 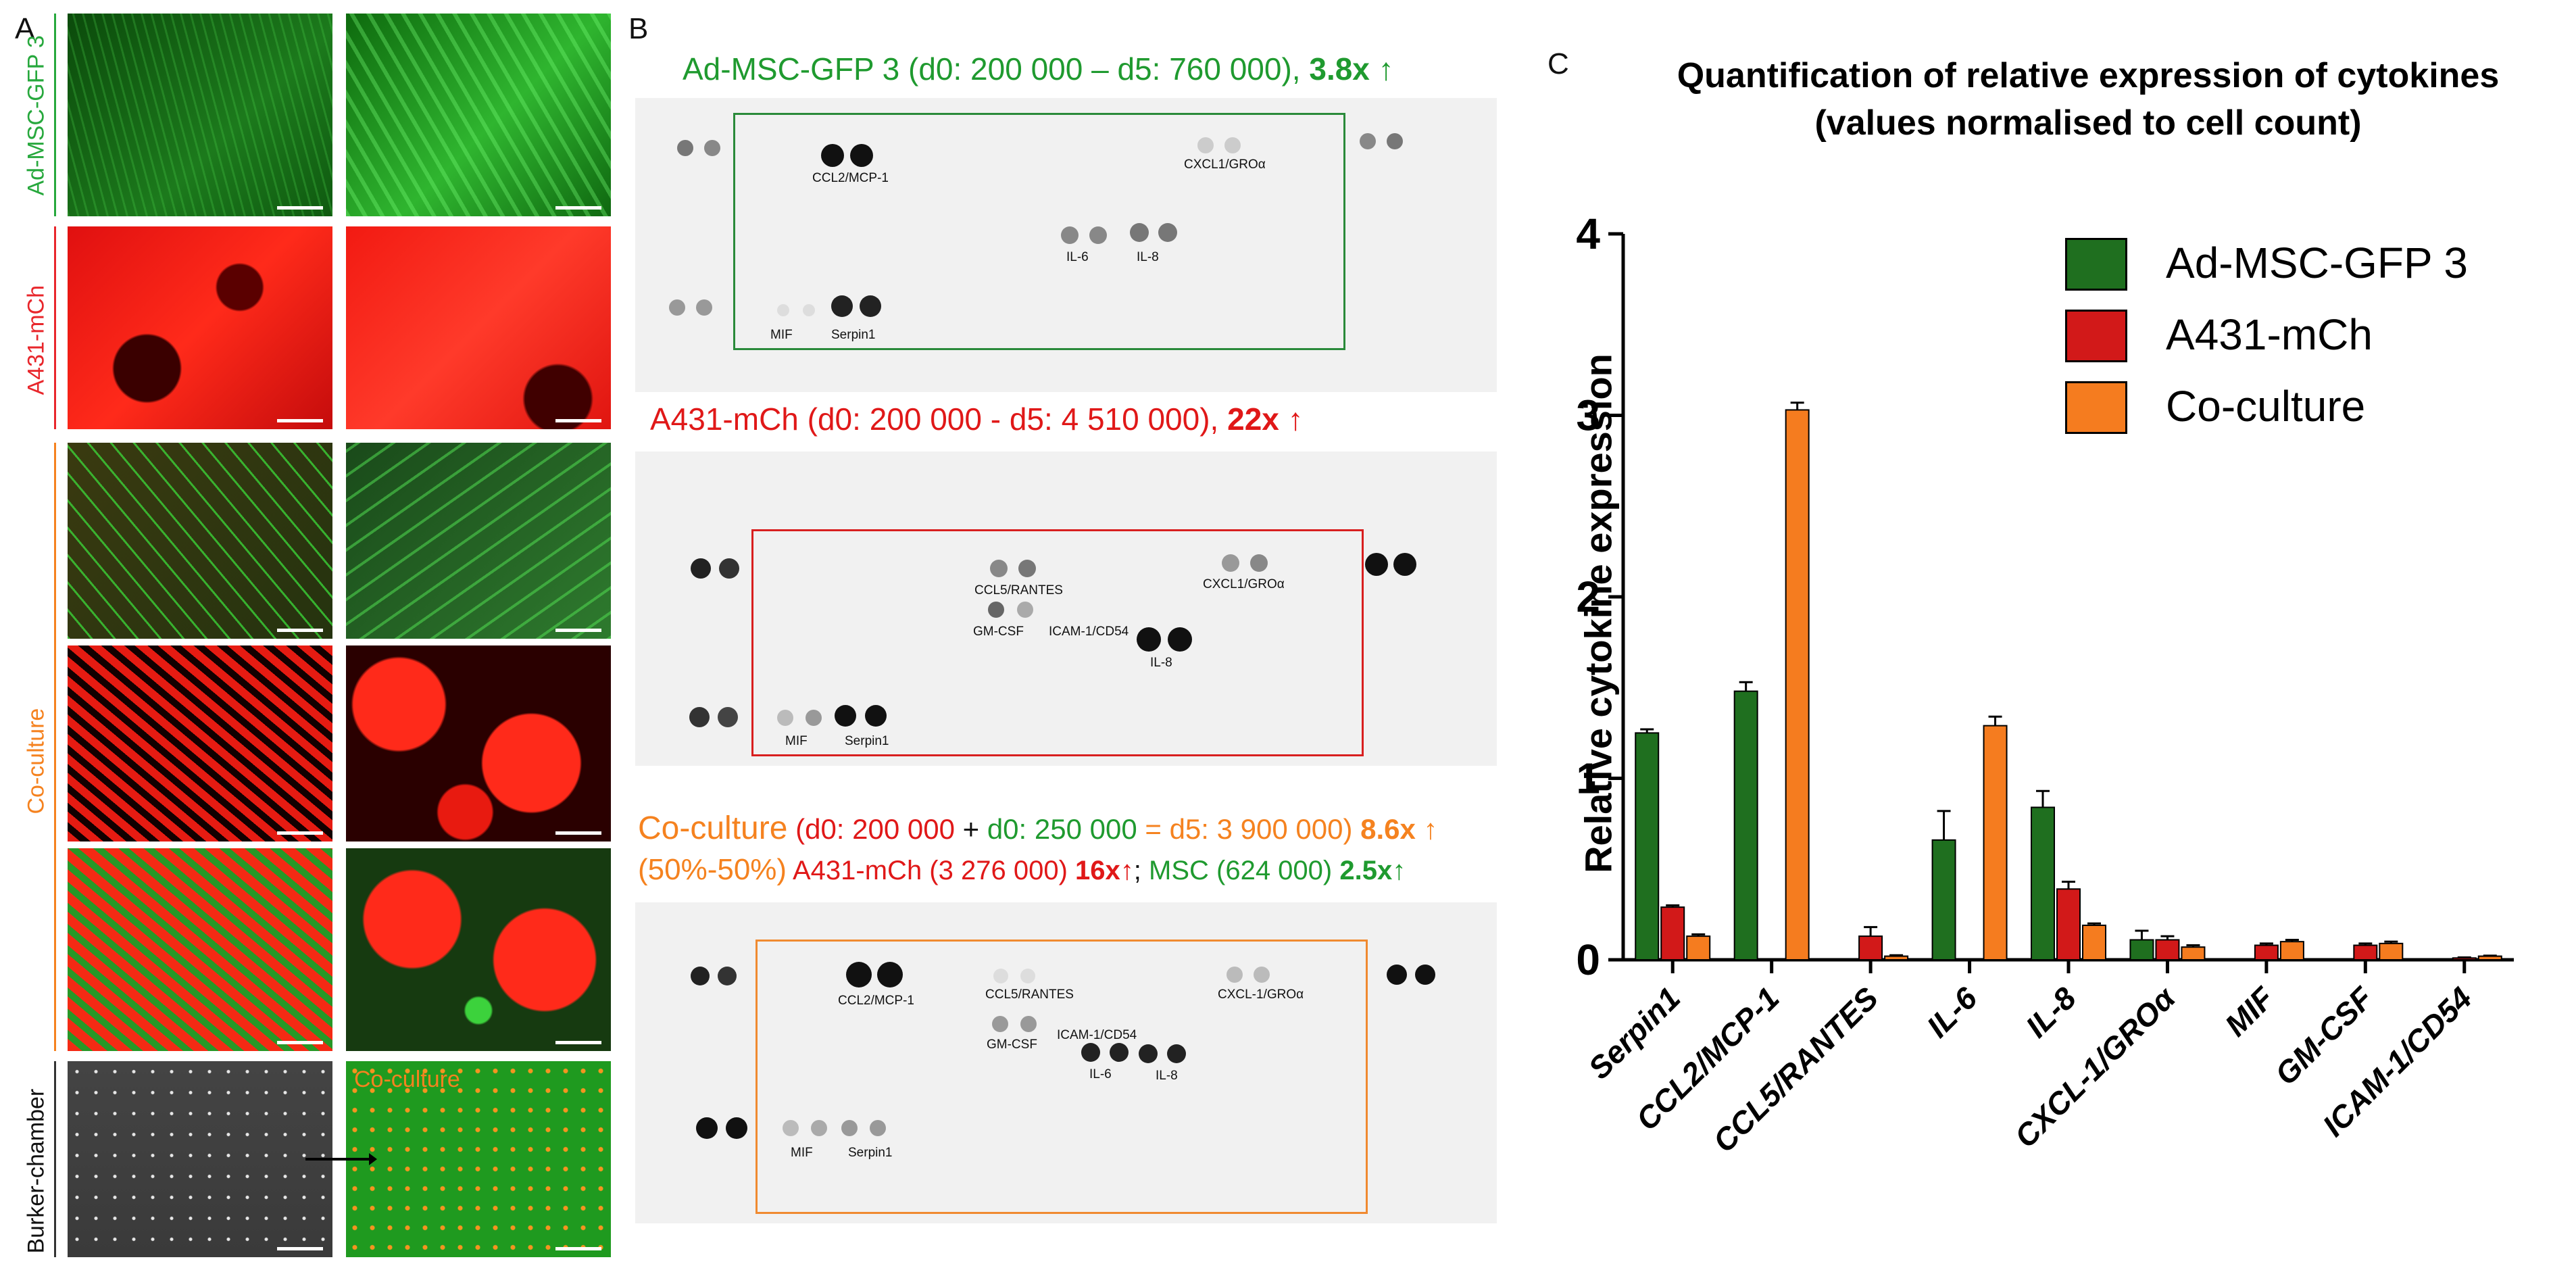 What do you see at coordinates (1871, 947) in the screenshot?
I see `bar-a431-mch-ccl5-rantes` at bounding box center [1871, 947].